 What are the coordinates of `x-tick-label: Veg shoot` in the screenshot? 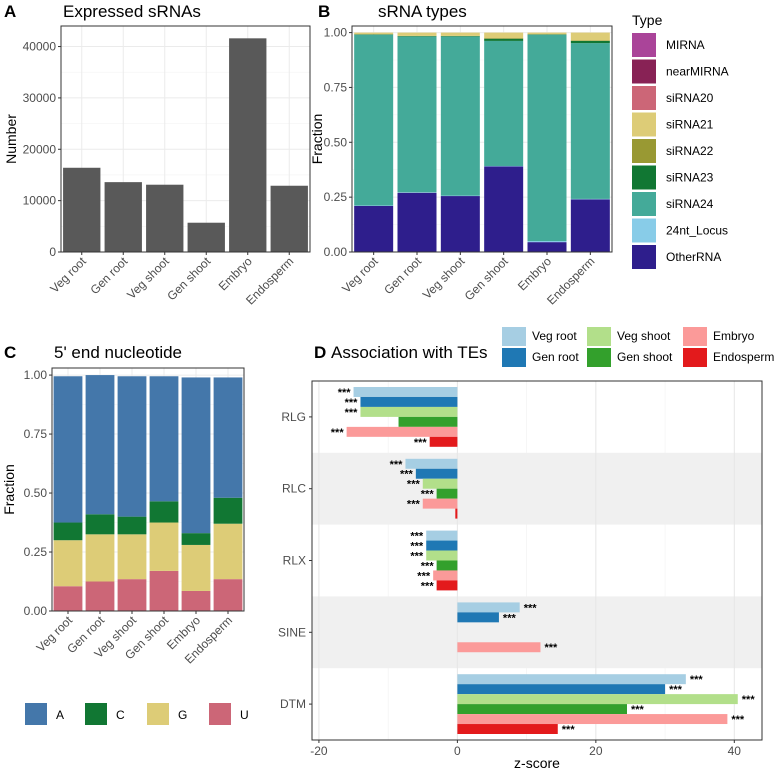 It's located at (444, 278).